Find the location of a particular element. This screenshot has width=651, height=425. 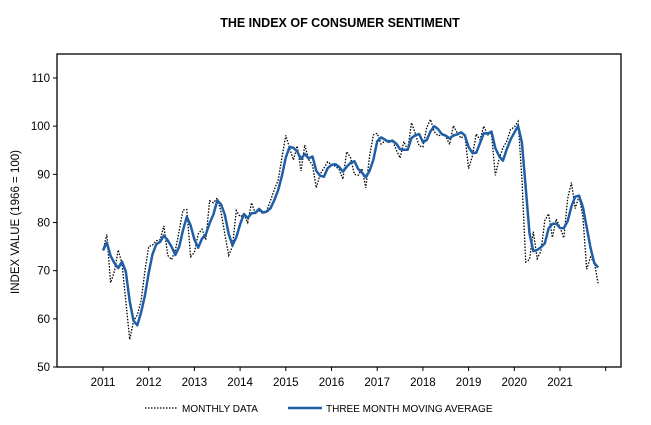

y-tick-label: 90 is located at coordinates (43, 175).